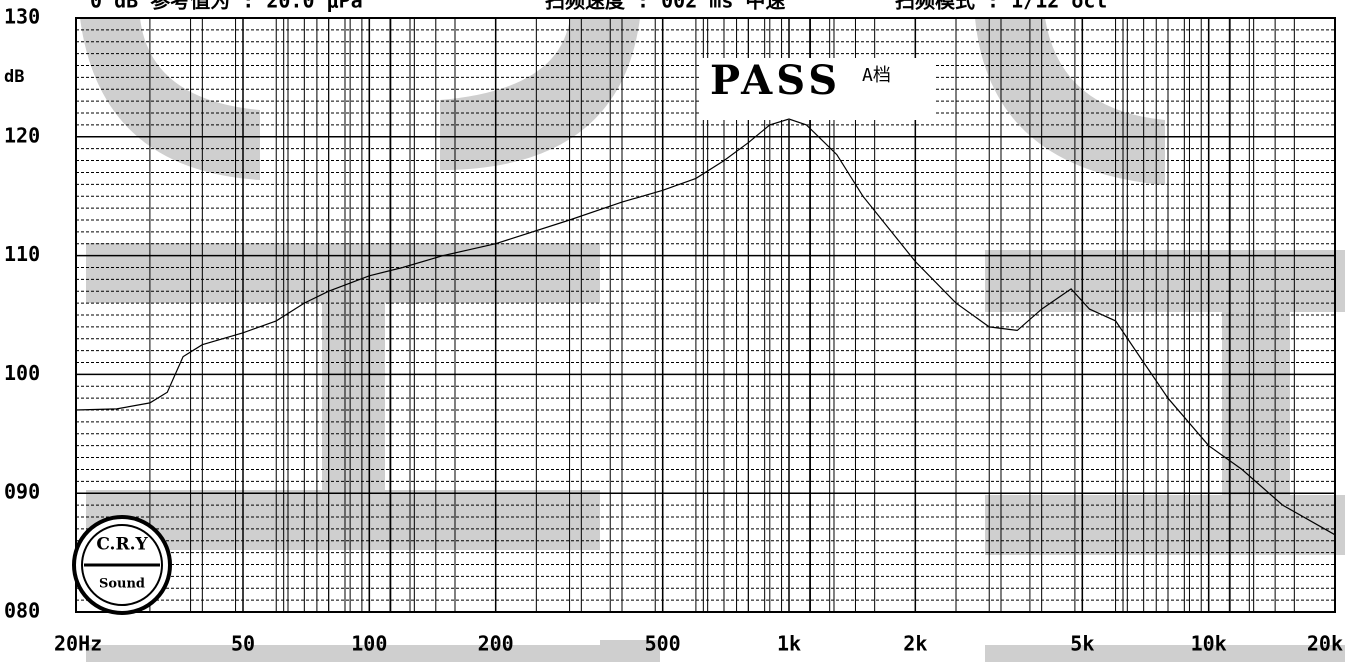  Describe the element at coordinates (226, 6) in the screenshot. I see `header-text: 0 dB 参考值为 : 20.0 μPa` at that location.